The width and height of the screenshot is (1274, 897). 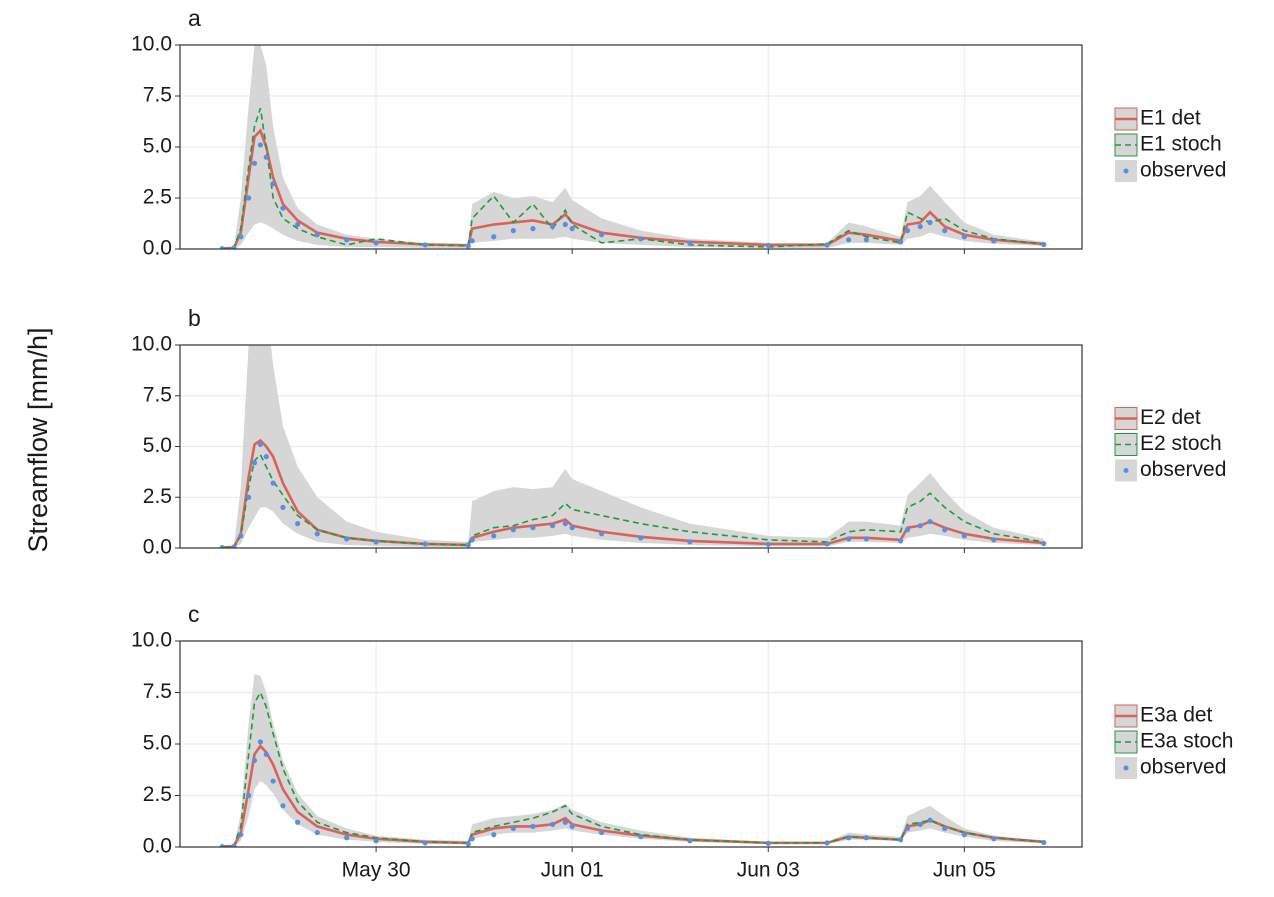 What do you see at coordinates (376, 870) in the screenshot?
I see `x-tick-label: May 30` at bounding box center [376, 870].